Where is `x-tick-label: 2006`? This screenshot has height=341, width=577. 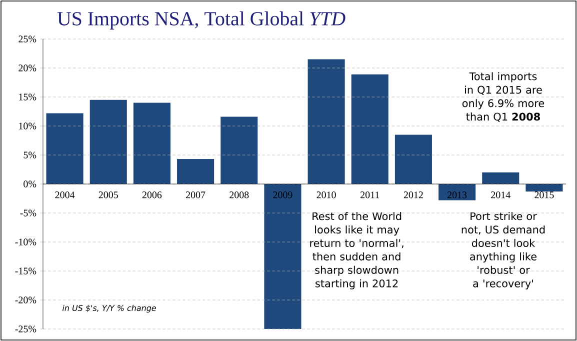 x-tick-label: 2006 is located at coordinates (152, 195).